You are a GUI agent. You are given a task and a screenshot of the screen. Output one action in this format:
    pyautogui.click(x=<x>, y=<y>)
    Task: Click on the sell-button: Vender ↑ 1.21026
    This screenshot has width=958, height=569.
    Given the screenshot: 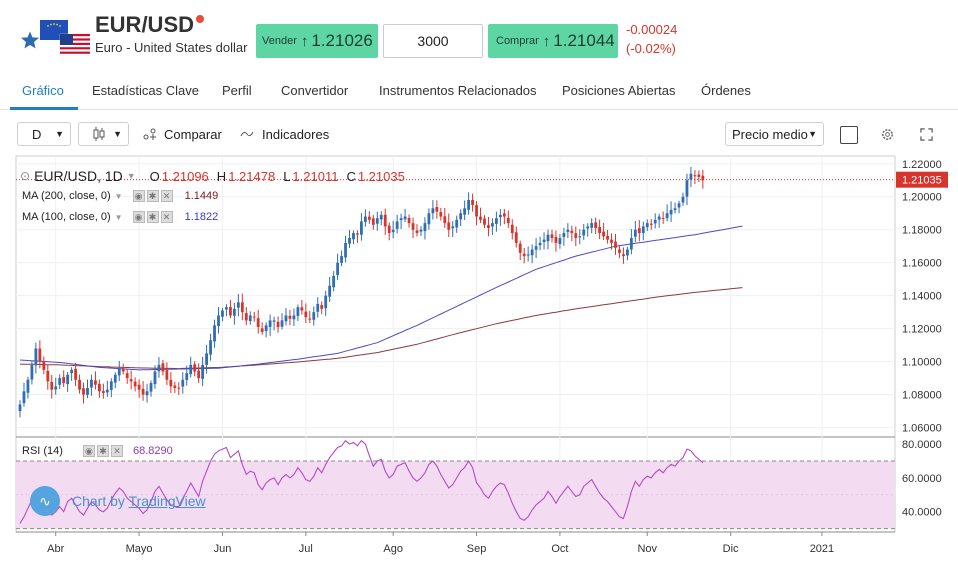 What is the action you would take?
    pyautogui.click(x=317, y=41)
    